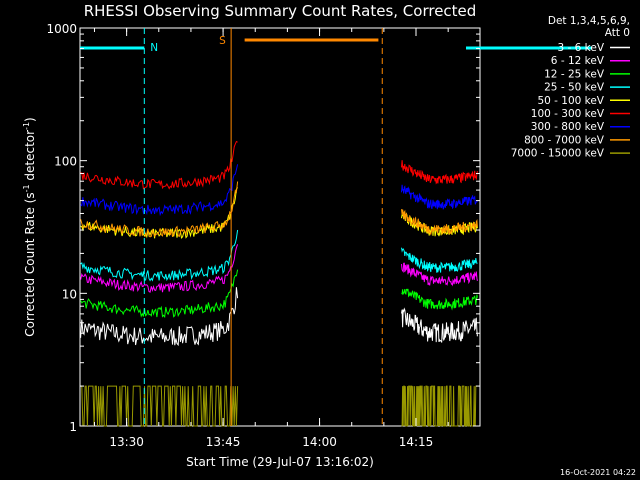 The image size is (640, 480). I want to click on x-tick-label: 13:45, so click(223, 442).